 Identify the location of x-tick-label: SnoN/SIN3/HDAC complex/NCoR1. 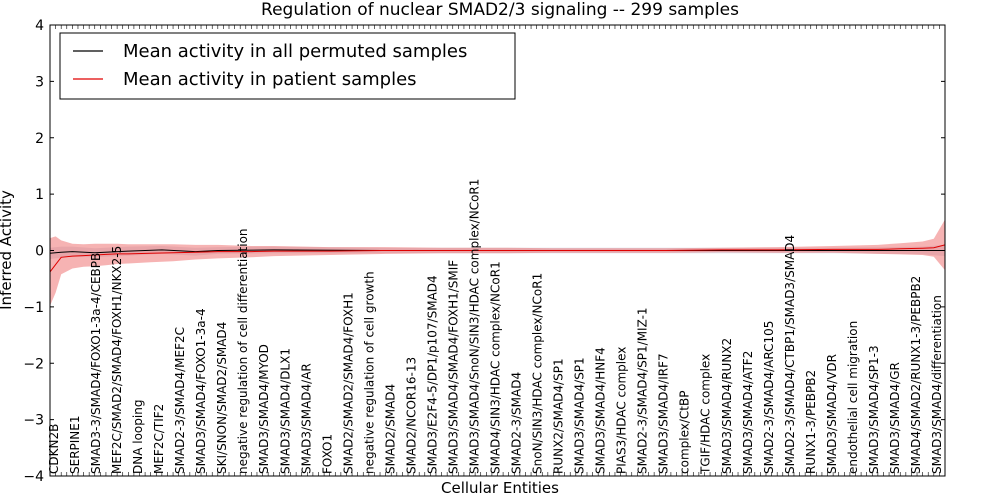
(538, 373).